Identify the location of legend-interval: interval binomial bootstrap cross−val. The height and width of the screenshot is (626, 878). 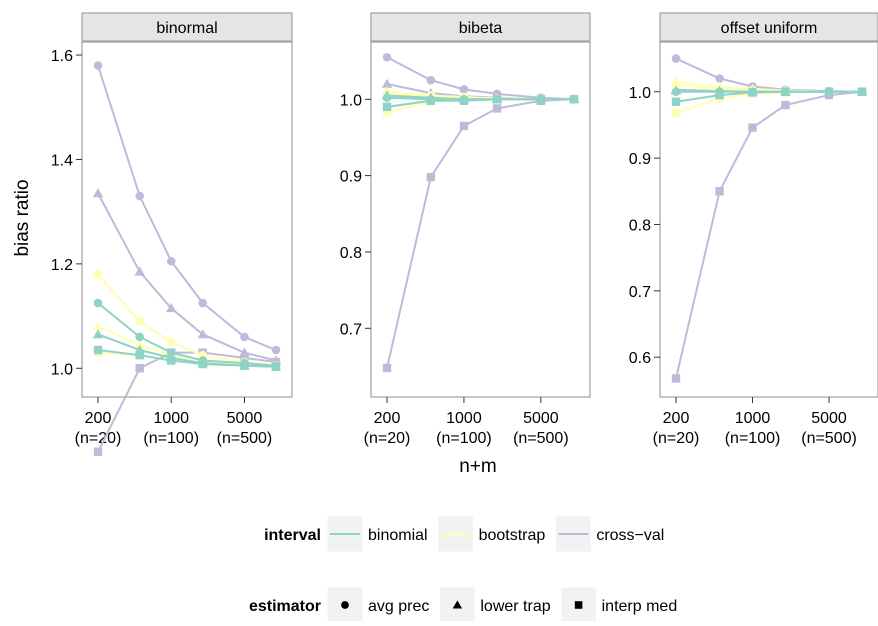
(464, 534).